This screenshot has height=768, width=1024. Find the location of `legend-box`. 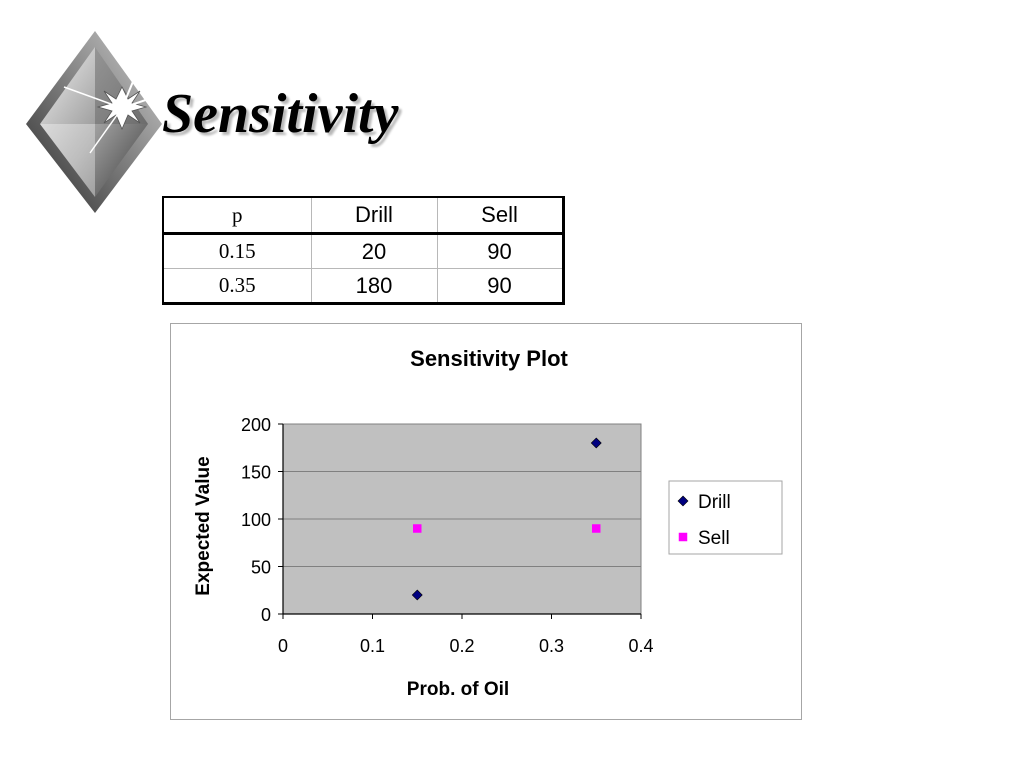

legend-box is located at coordinates (725, 517).